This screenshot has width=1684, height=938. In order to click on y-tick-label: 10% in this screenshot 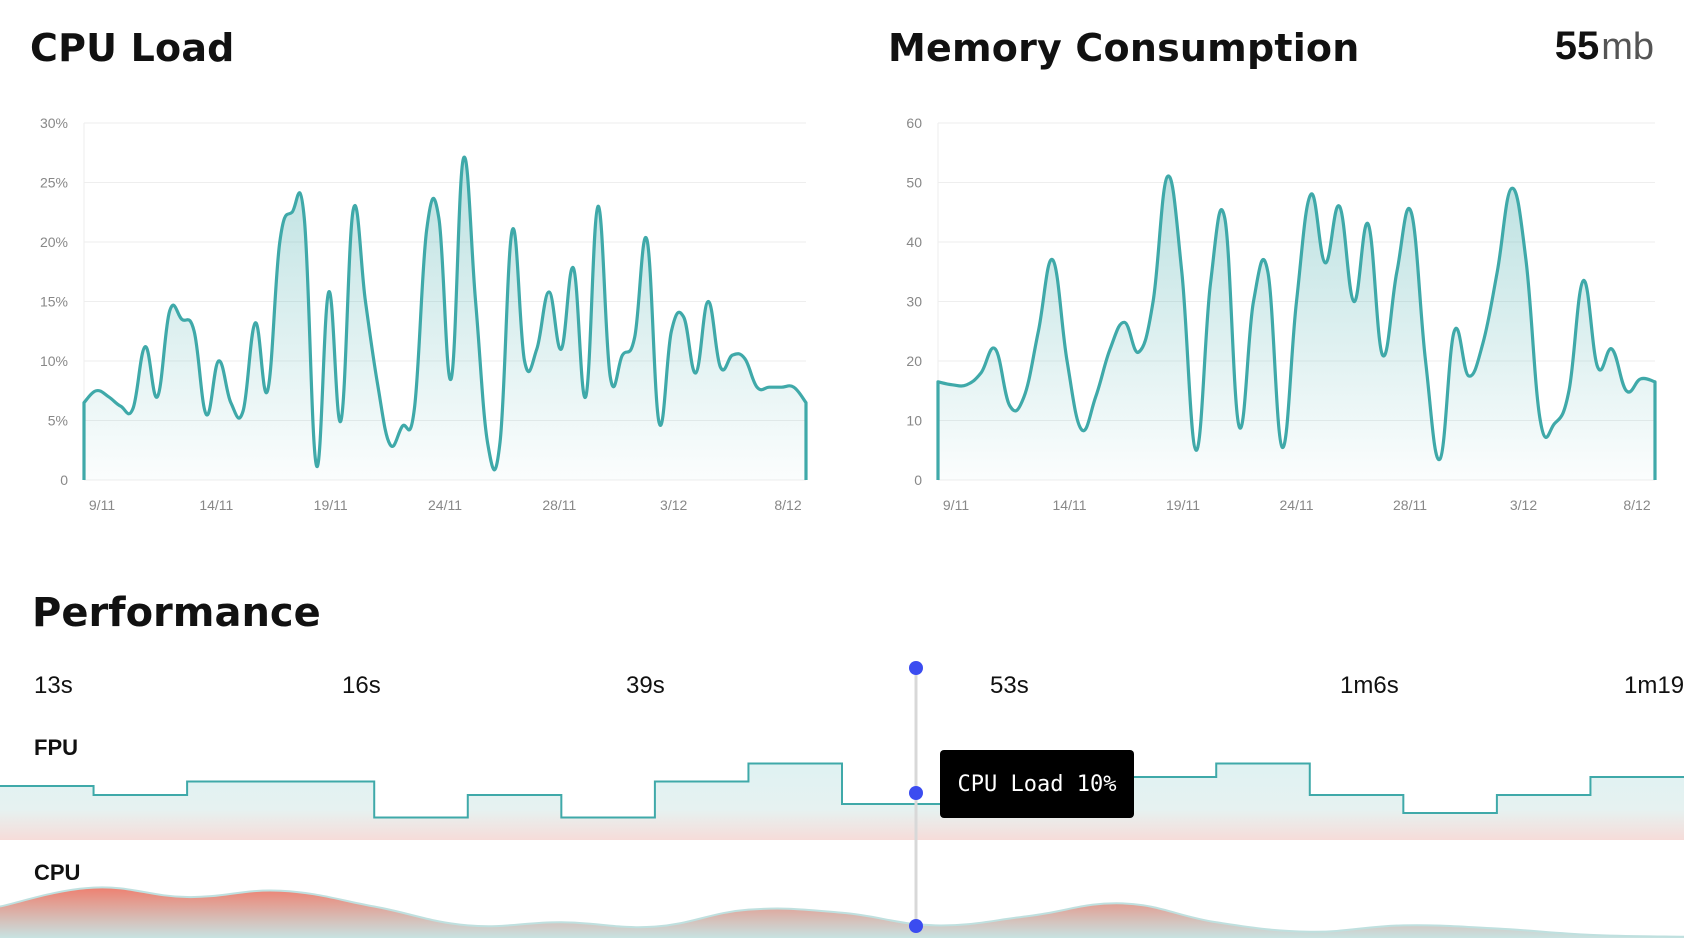, I will do `click(54, 361)`.